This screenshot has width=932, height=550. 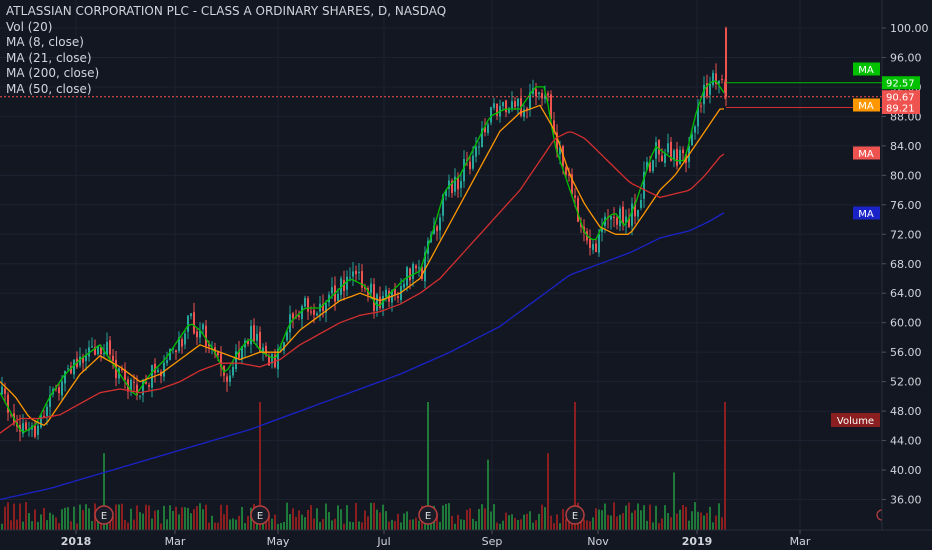 I want to click on legend-ma50: MA (50, close), so click(x=49, y=88).